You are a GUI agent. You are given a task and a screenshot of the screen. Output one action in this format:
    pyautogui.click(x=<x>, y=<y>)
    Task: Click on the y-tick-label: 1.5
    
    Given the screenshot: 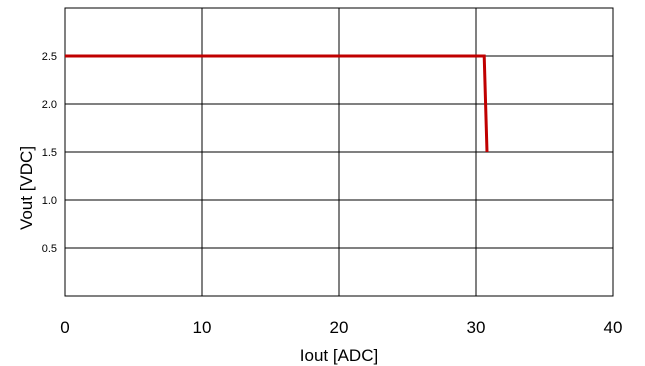 What is the action you would take?
    pyautogui.click(x=49, y=153)
    